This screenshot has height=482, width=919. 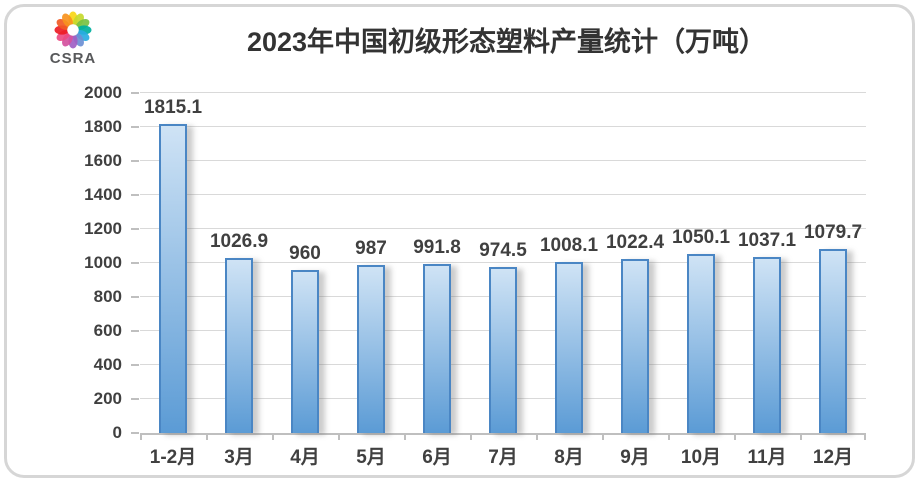 What do you see at coordinates (103, 194) in the screenshot?
I see `y-tick-label: 1400` at bounding box center [103, 194].